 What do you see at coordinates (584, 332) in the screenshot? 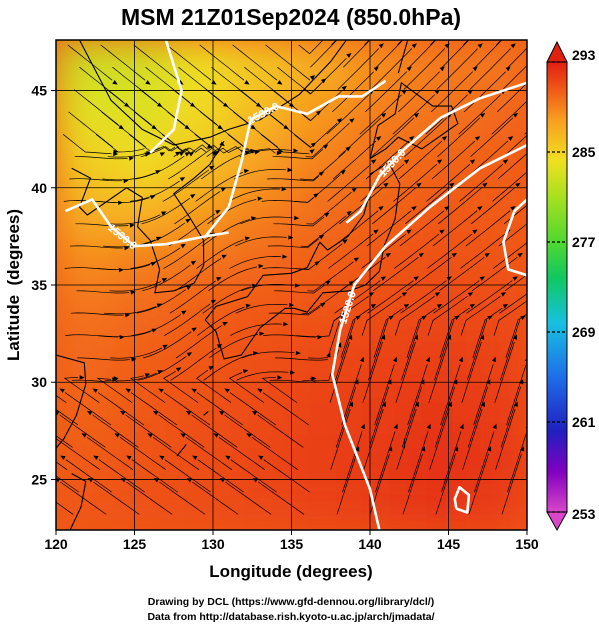
I see `colorbar-tick-label: 269` at bounding box center [584, 332].